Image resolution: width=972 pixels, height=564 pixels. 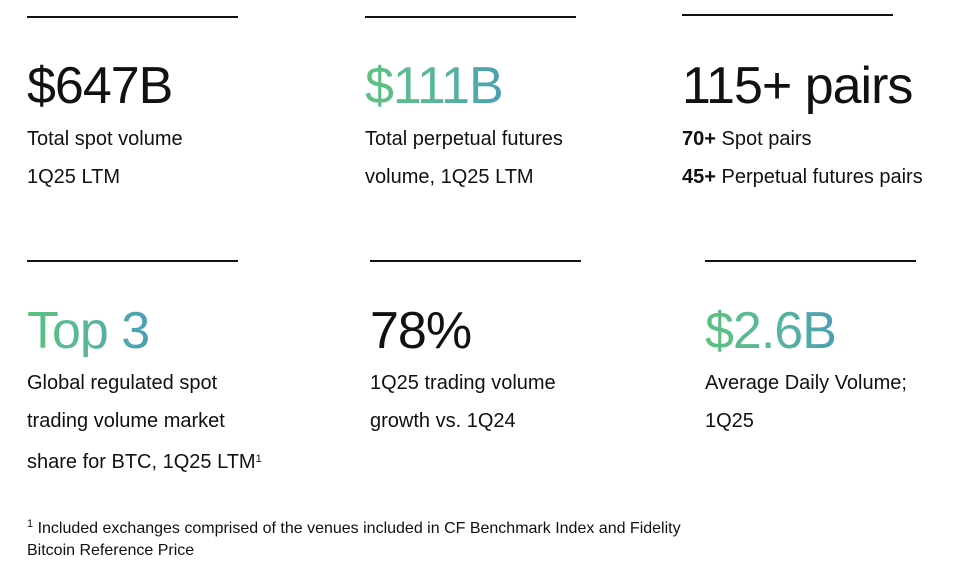 I want to click on stat-description-text: share for BTC, 1Q25 LTM, so click(x=141, y=462).